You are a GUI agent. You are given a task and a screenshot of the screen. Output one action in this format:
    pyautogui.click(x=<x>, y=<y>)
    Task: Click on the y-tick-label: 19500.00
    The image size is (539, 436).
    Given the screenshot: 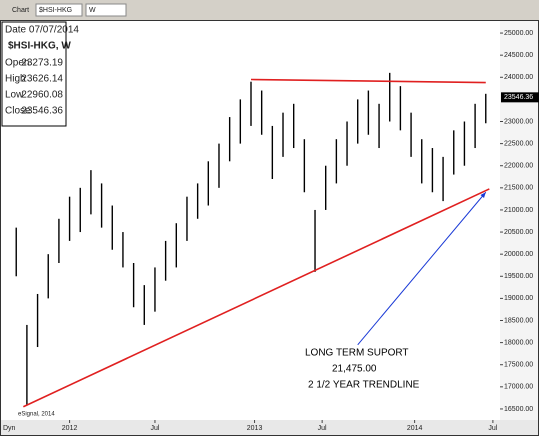 What is the action you would take?
    pyautogui.click(x=518, y=276)
    